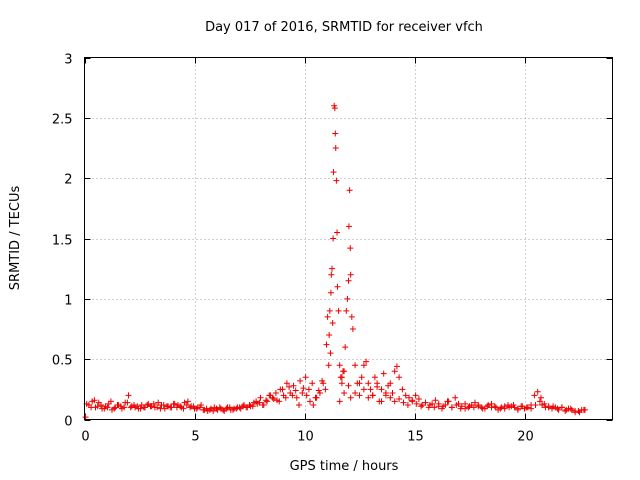 Image resolution: width=640 pixels, height=480 pixels. I want to click on x-axis-label: GPS time / hours, so click(344, 466).